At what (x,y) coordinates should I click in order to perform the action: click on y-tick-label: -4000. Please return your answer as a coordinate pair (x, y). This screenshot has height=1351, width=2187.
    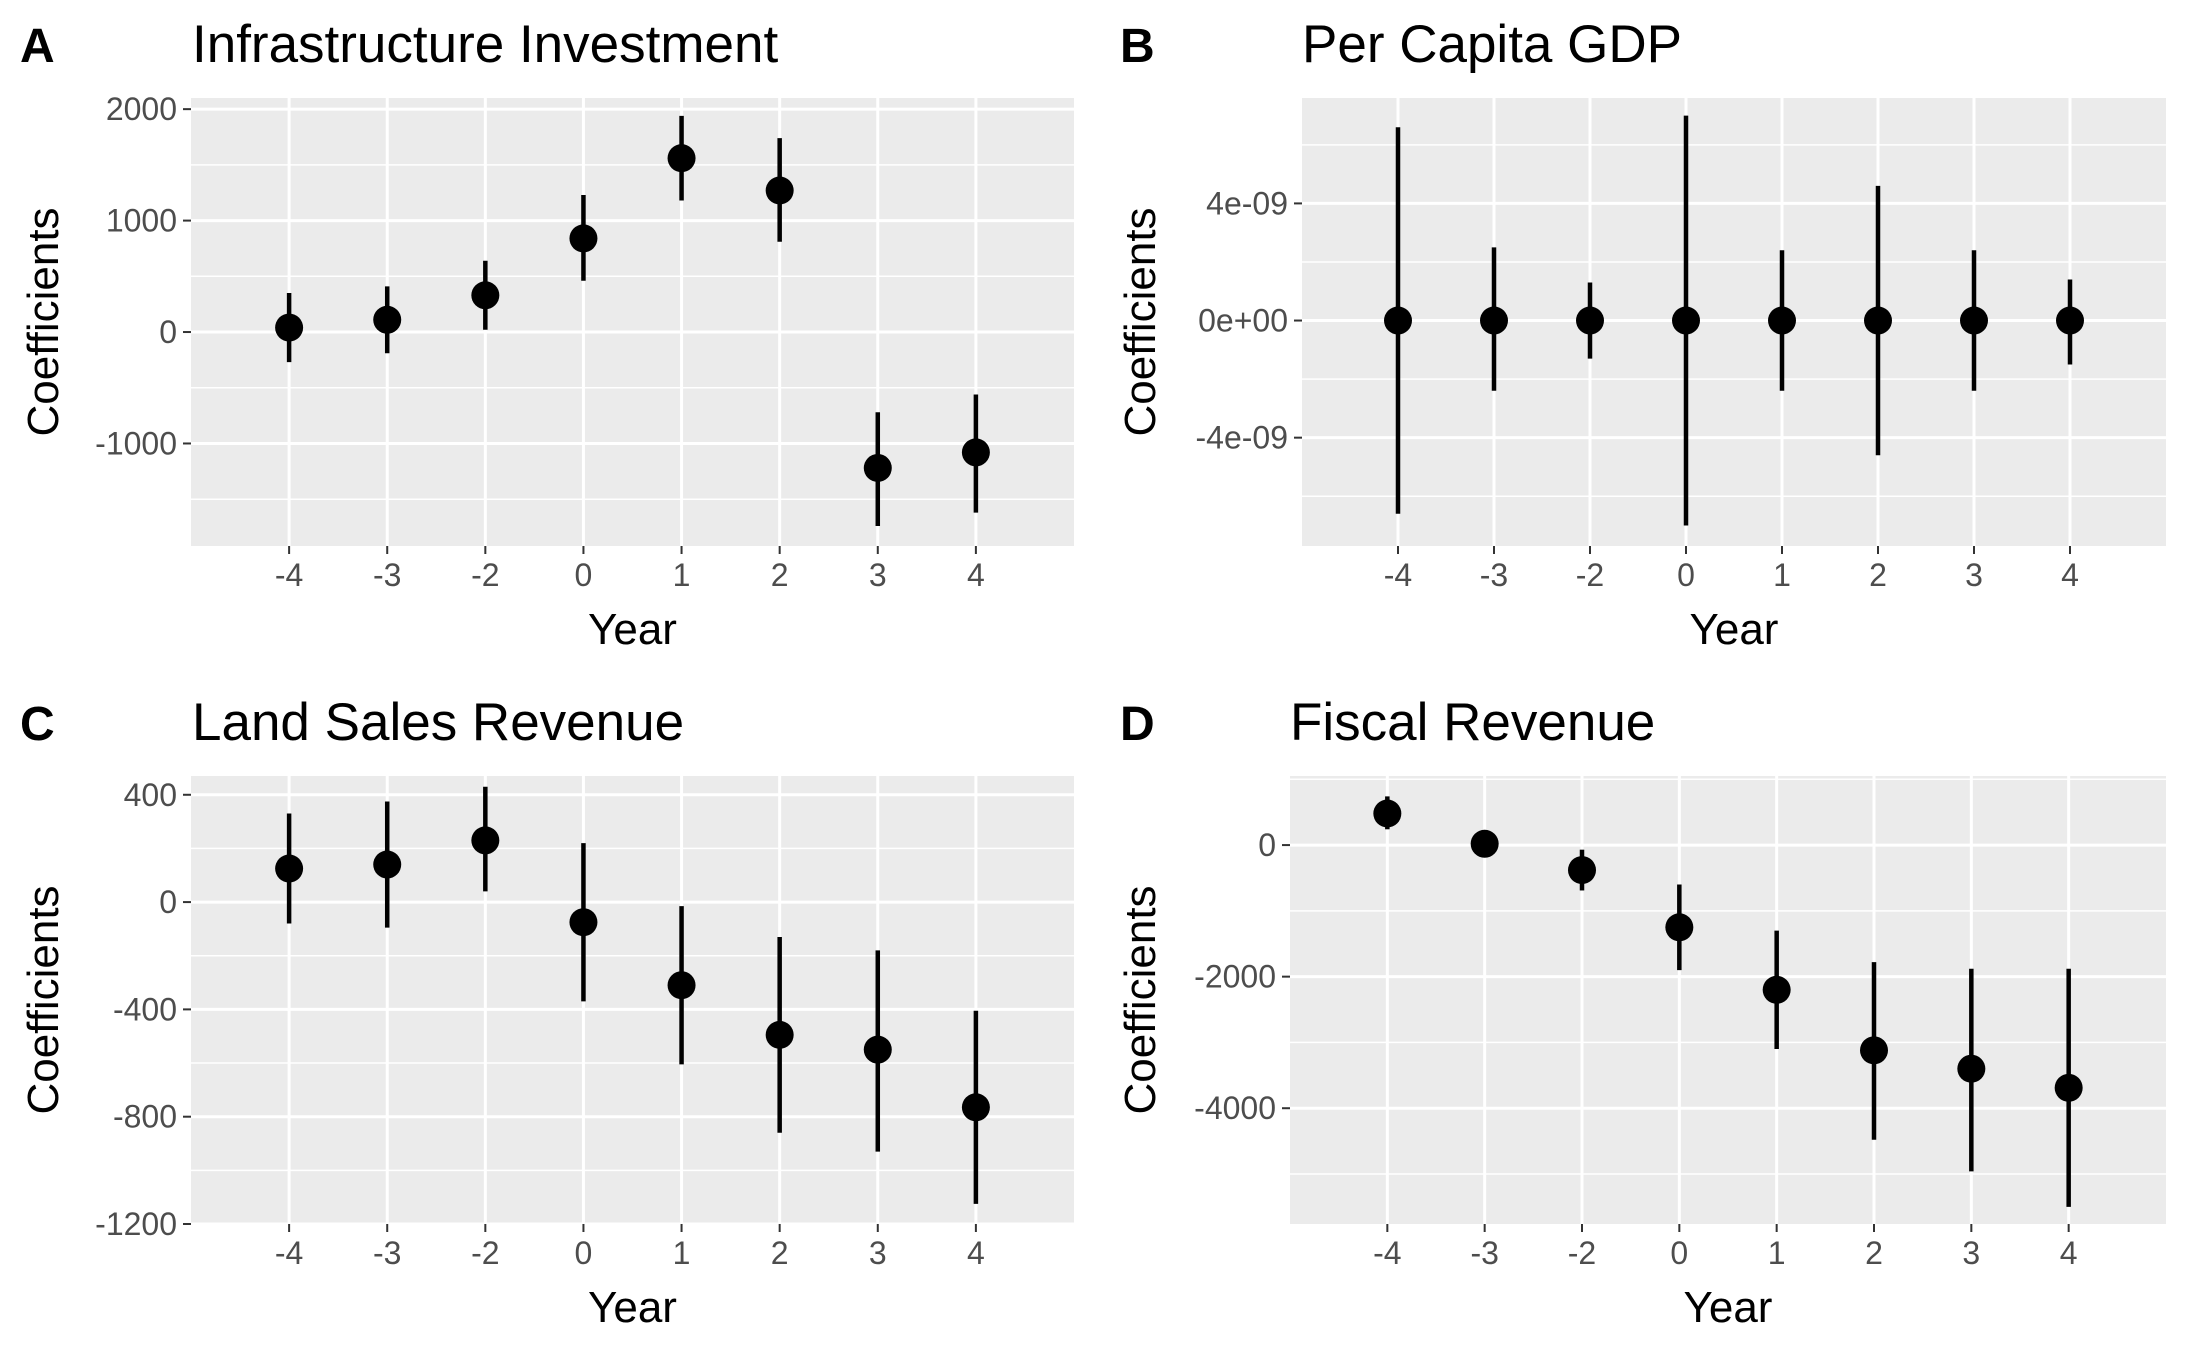
    Looking at the image, I should click on (1235, 1108).